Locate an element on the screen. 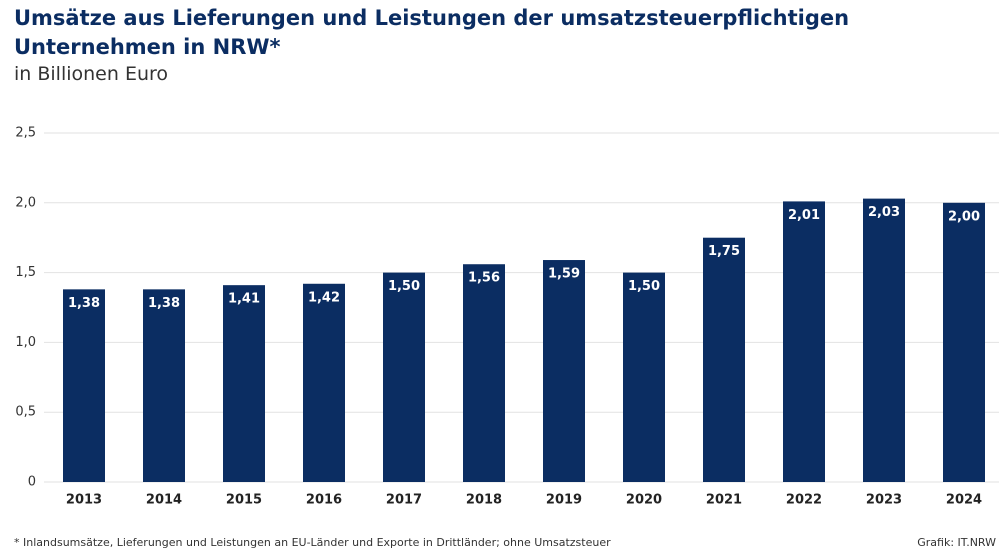 The height and width of the screenshot is (554, 999). x-tick-label: 2023 is located at coordinates (884, 500).